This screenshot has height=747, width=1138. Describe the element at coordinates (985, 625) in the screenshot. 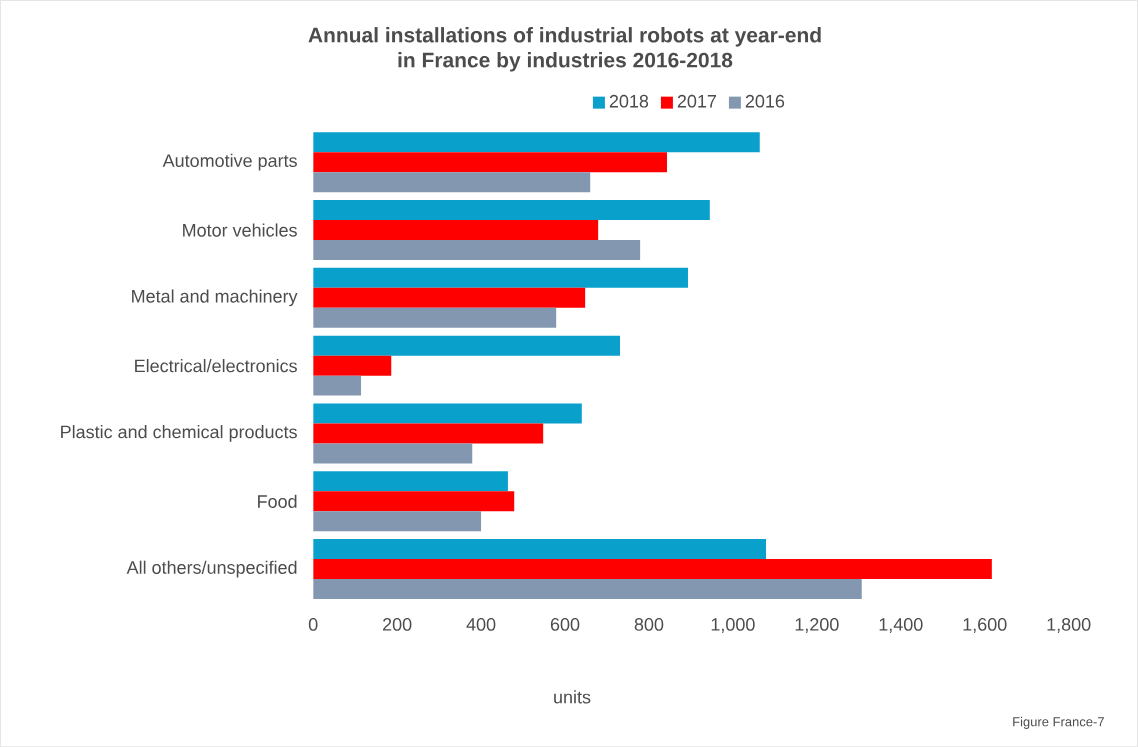

I see `x-tick-label: 1,600` at that location.